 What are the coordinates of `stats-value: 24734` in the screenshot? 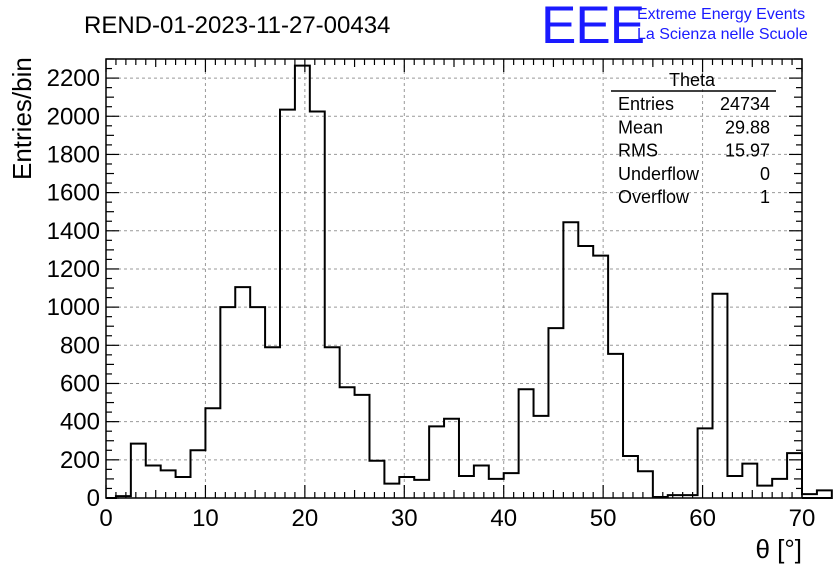 It's located at (745, 104).